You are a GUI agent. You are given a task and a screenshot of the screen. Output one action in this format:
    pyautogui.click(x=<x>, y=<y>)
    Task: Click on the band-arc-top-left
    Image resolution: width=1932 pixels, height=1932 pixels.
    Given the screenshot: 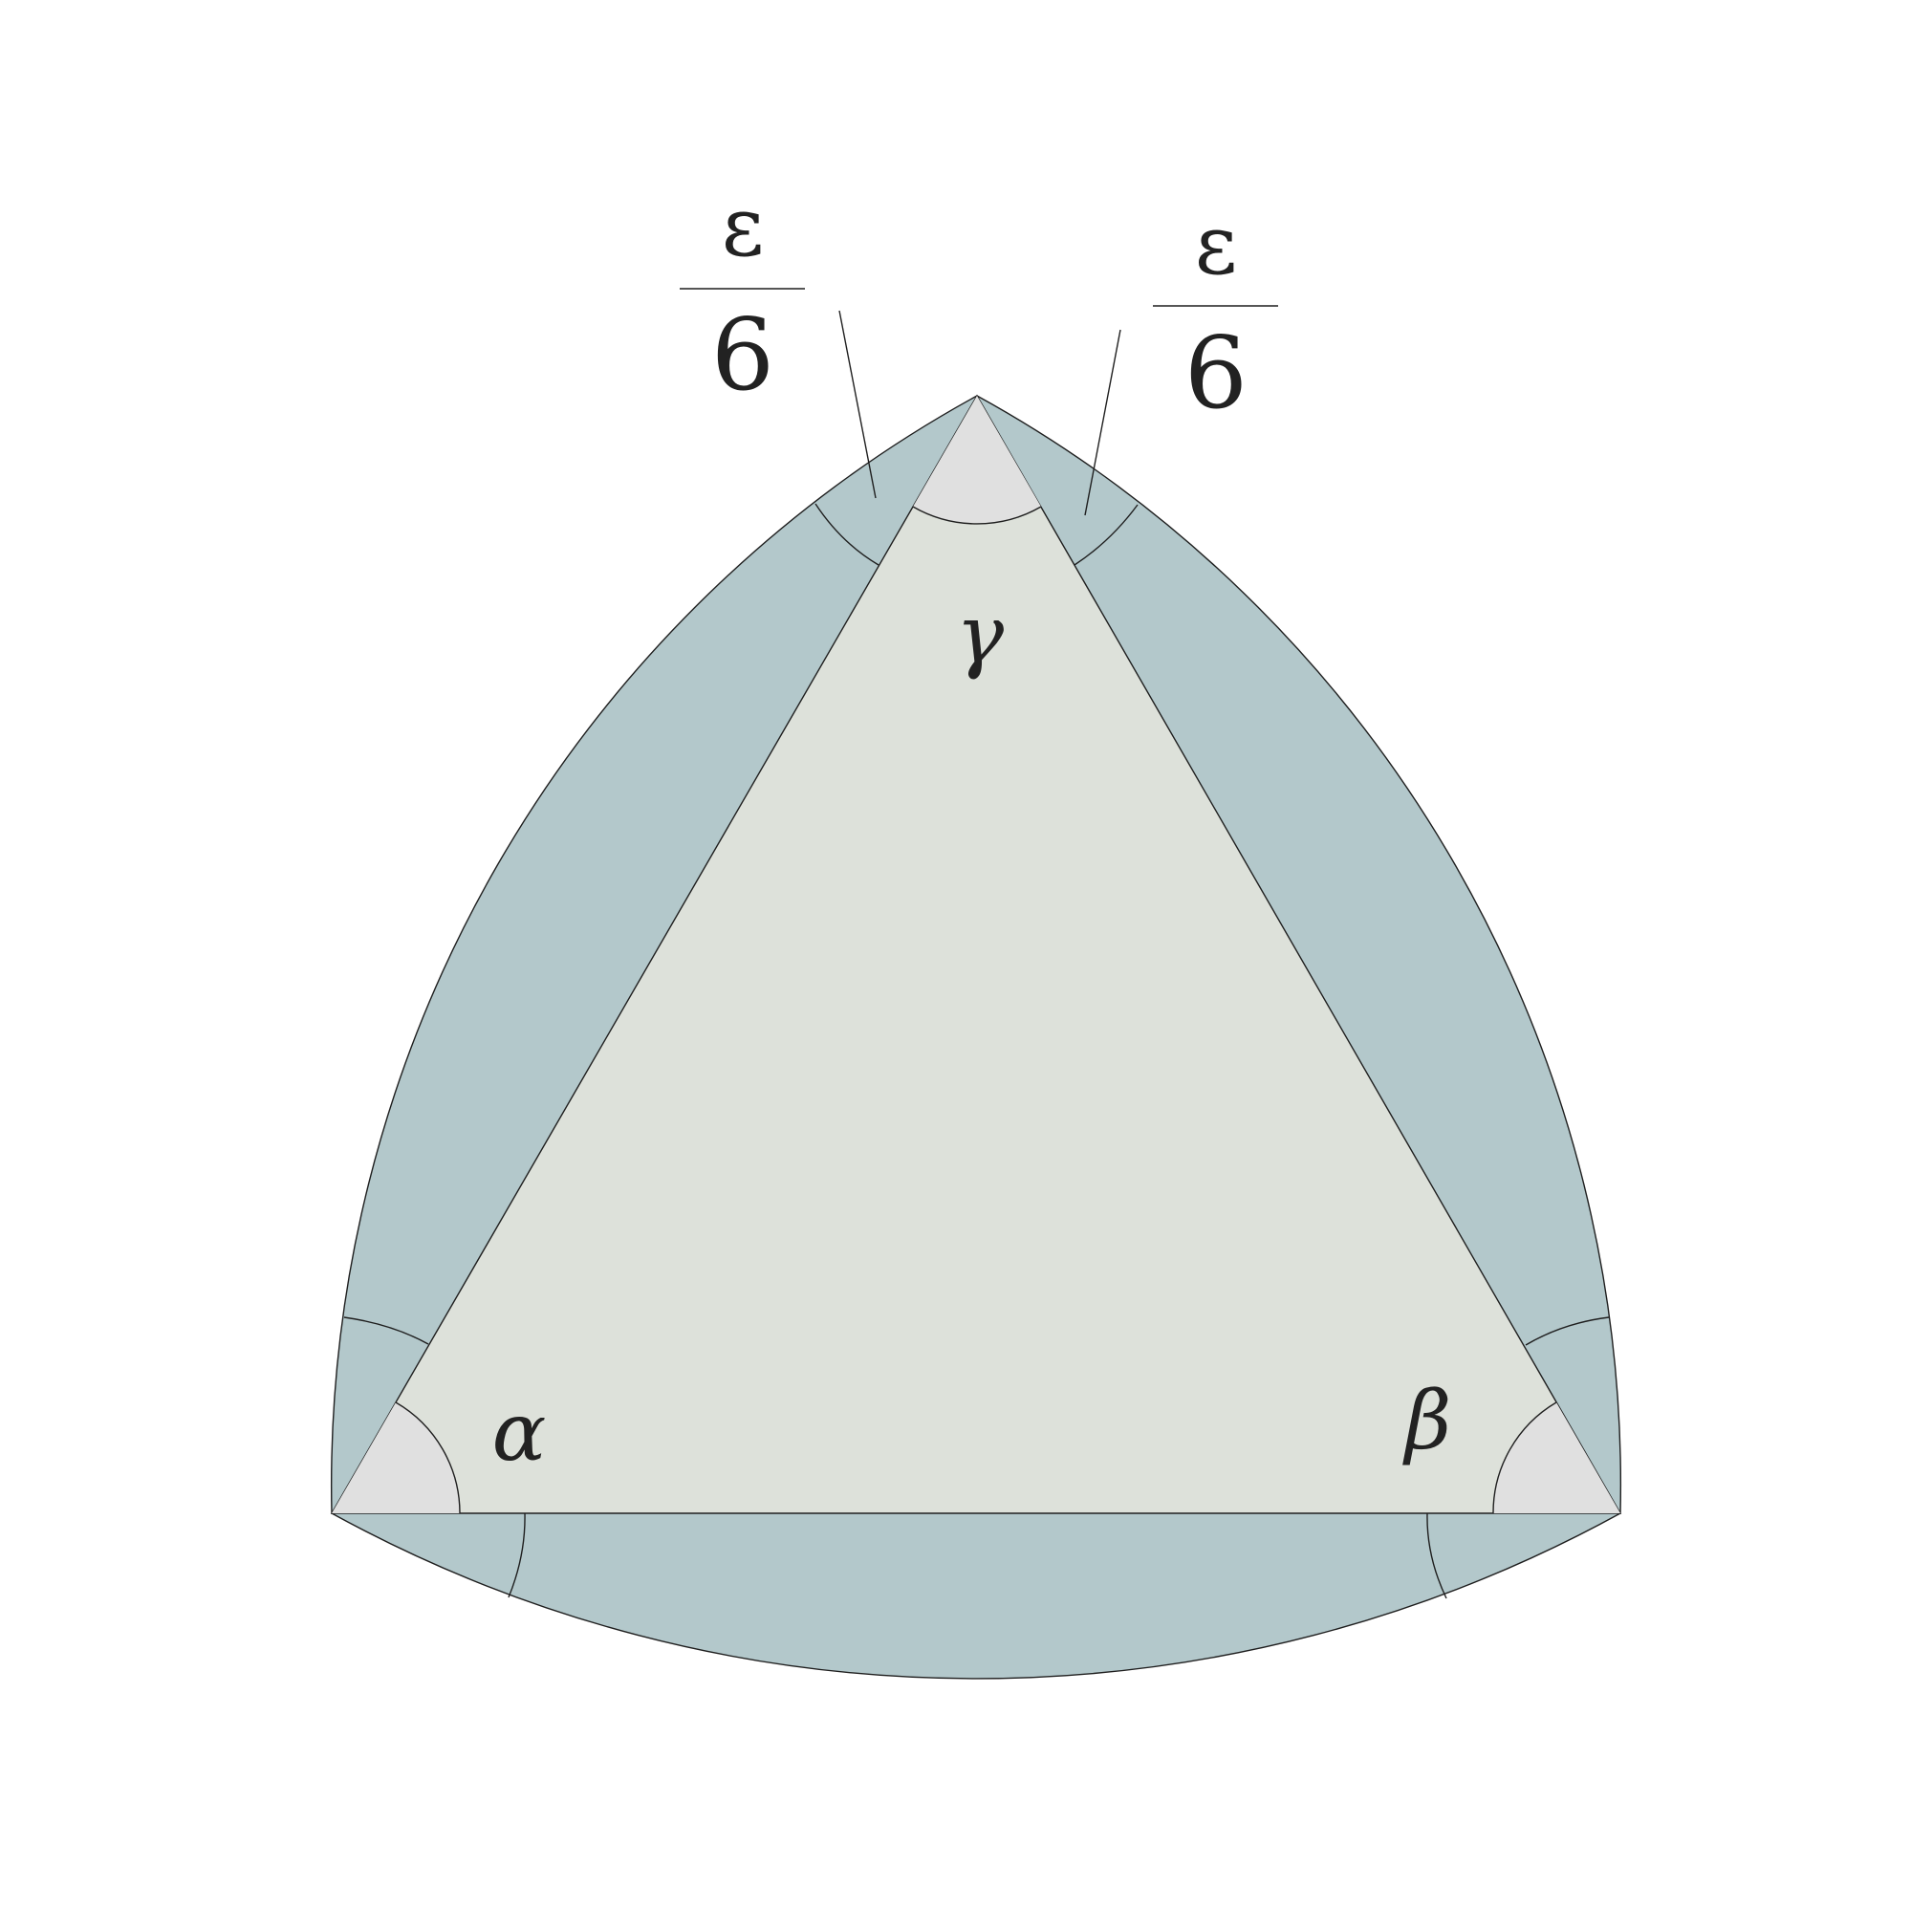 What is the action you would take?
    pyautogui.click(x=846, y=534)
    